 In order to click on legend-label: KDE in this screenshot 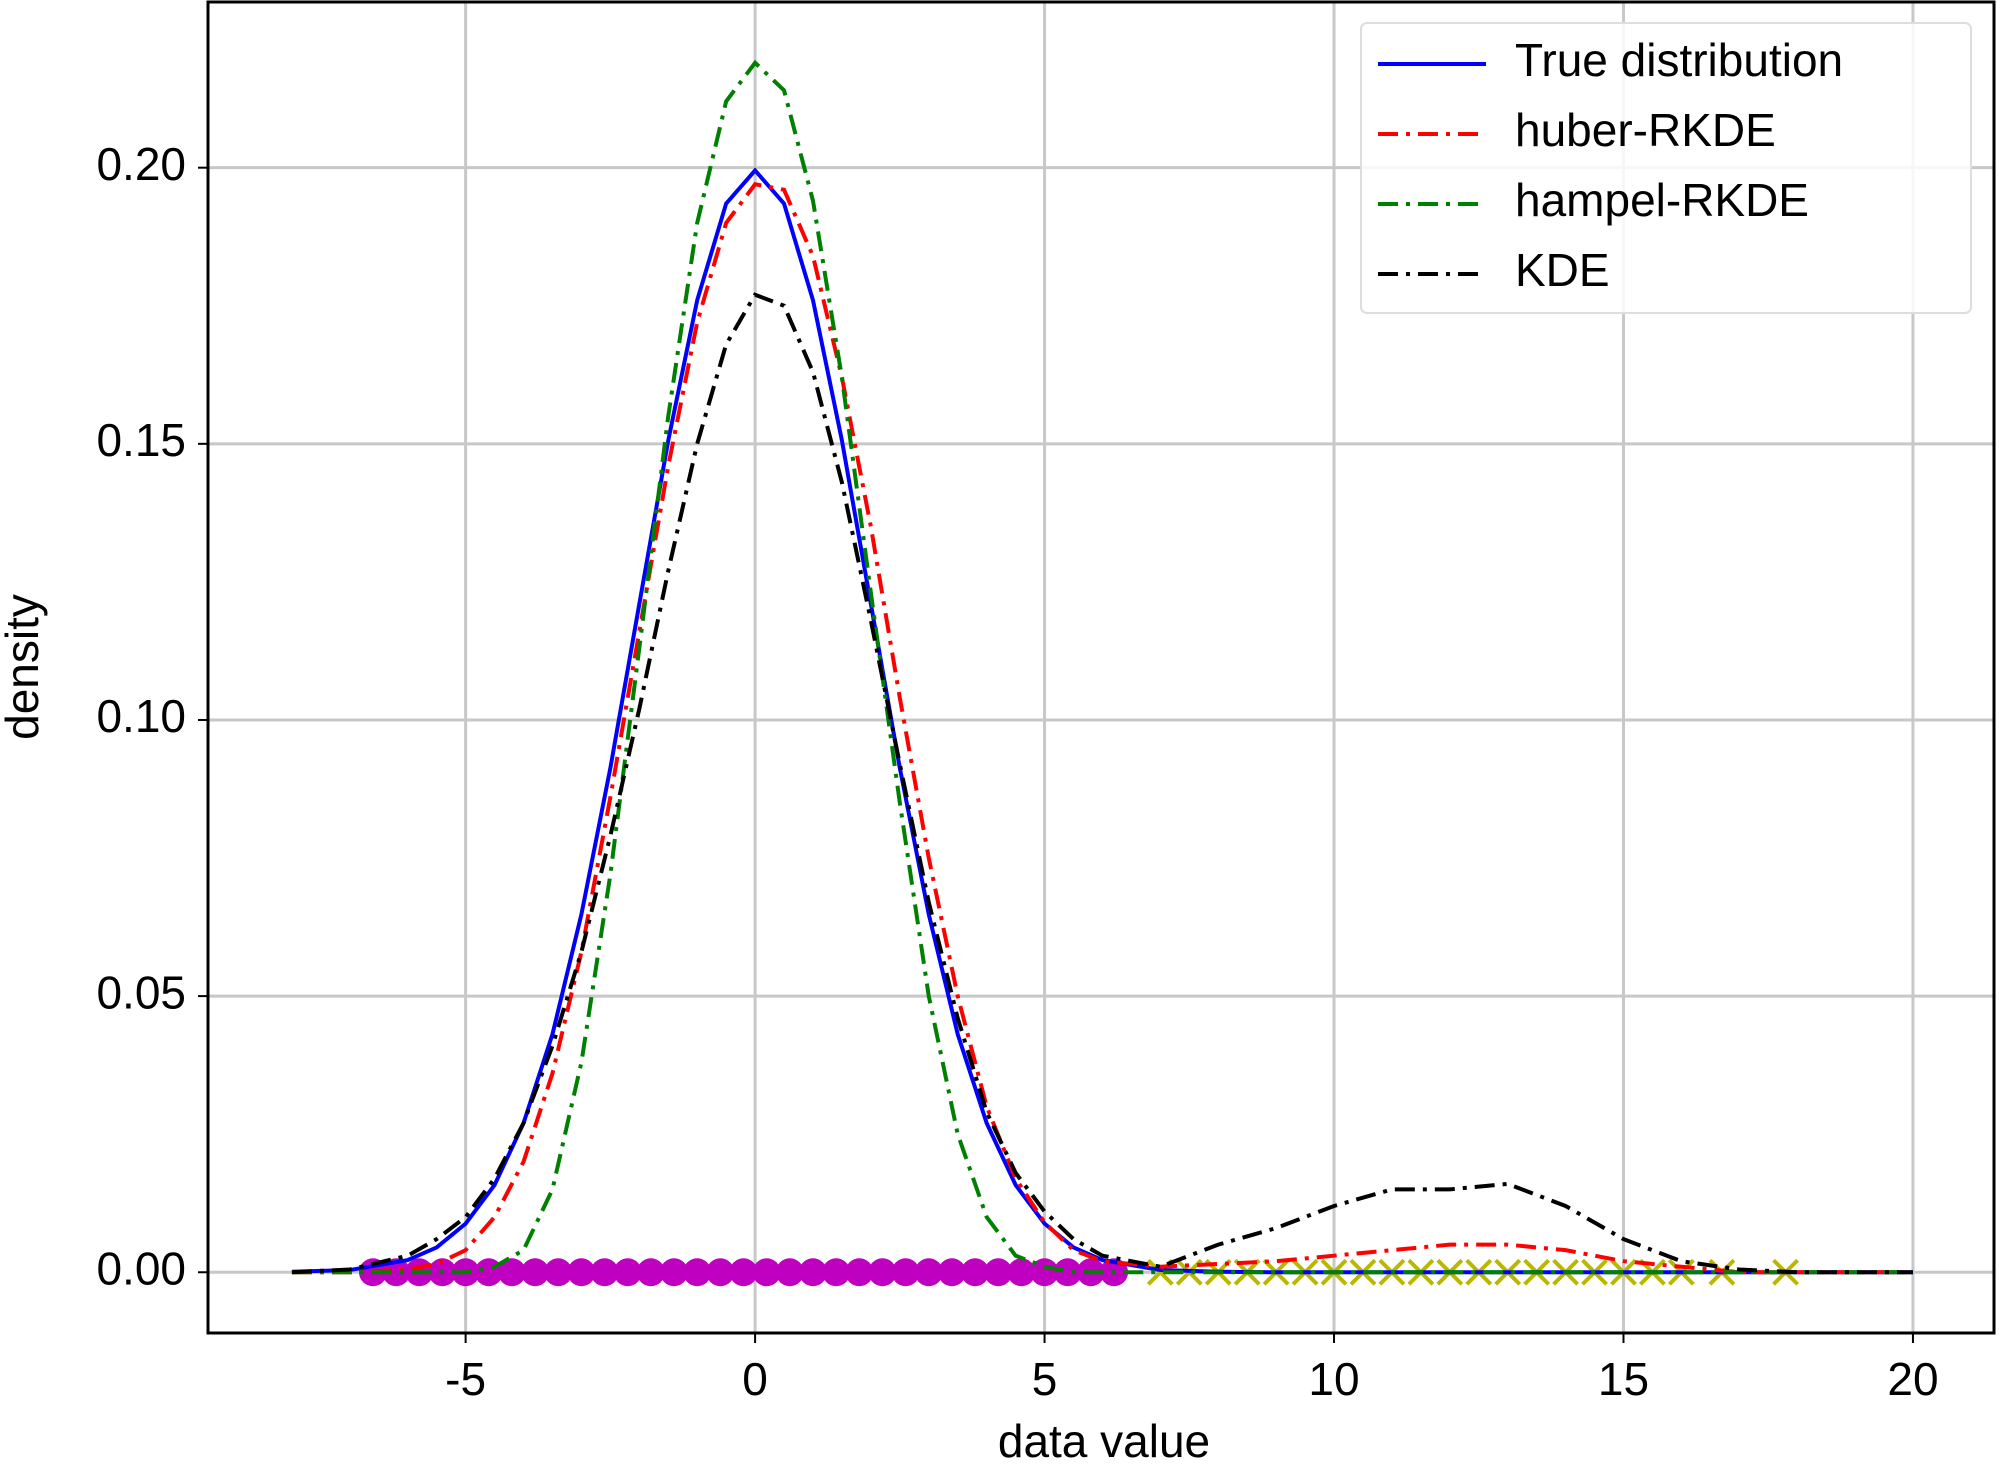, I will do `click(1562, 270)`.